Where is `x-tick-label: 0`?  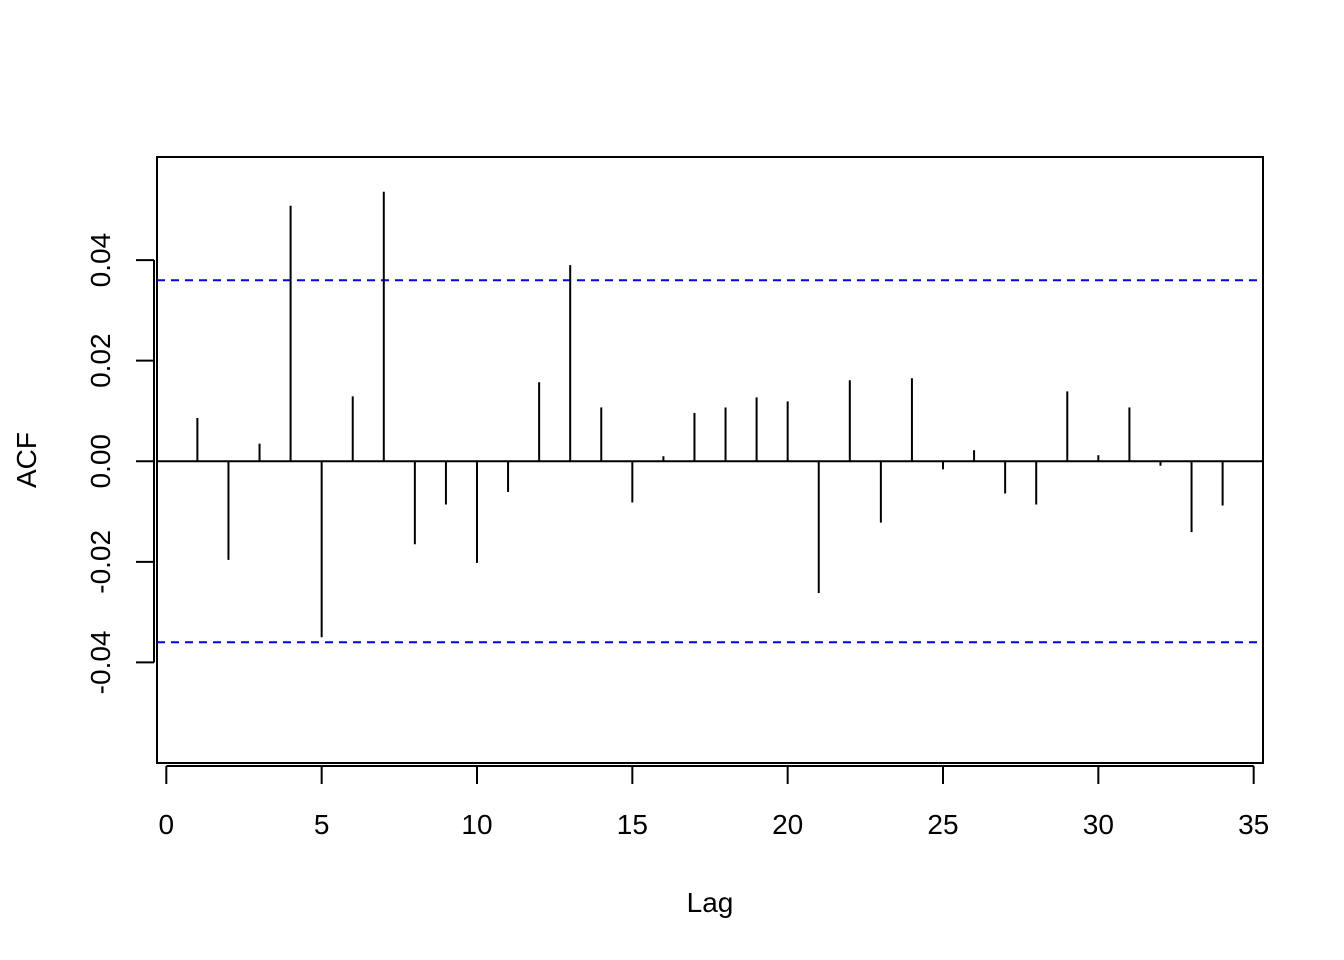
x-tick-label: 0 is located at coordinates (167, 824).